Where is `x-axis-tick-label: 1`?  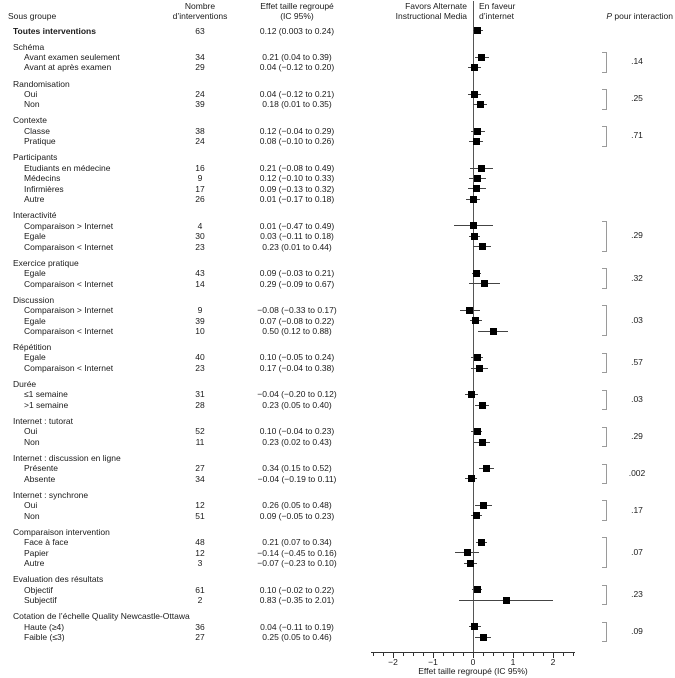 x-axis-tick-label: 1 is located at coordinates (513, 662).